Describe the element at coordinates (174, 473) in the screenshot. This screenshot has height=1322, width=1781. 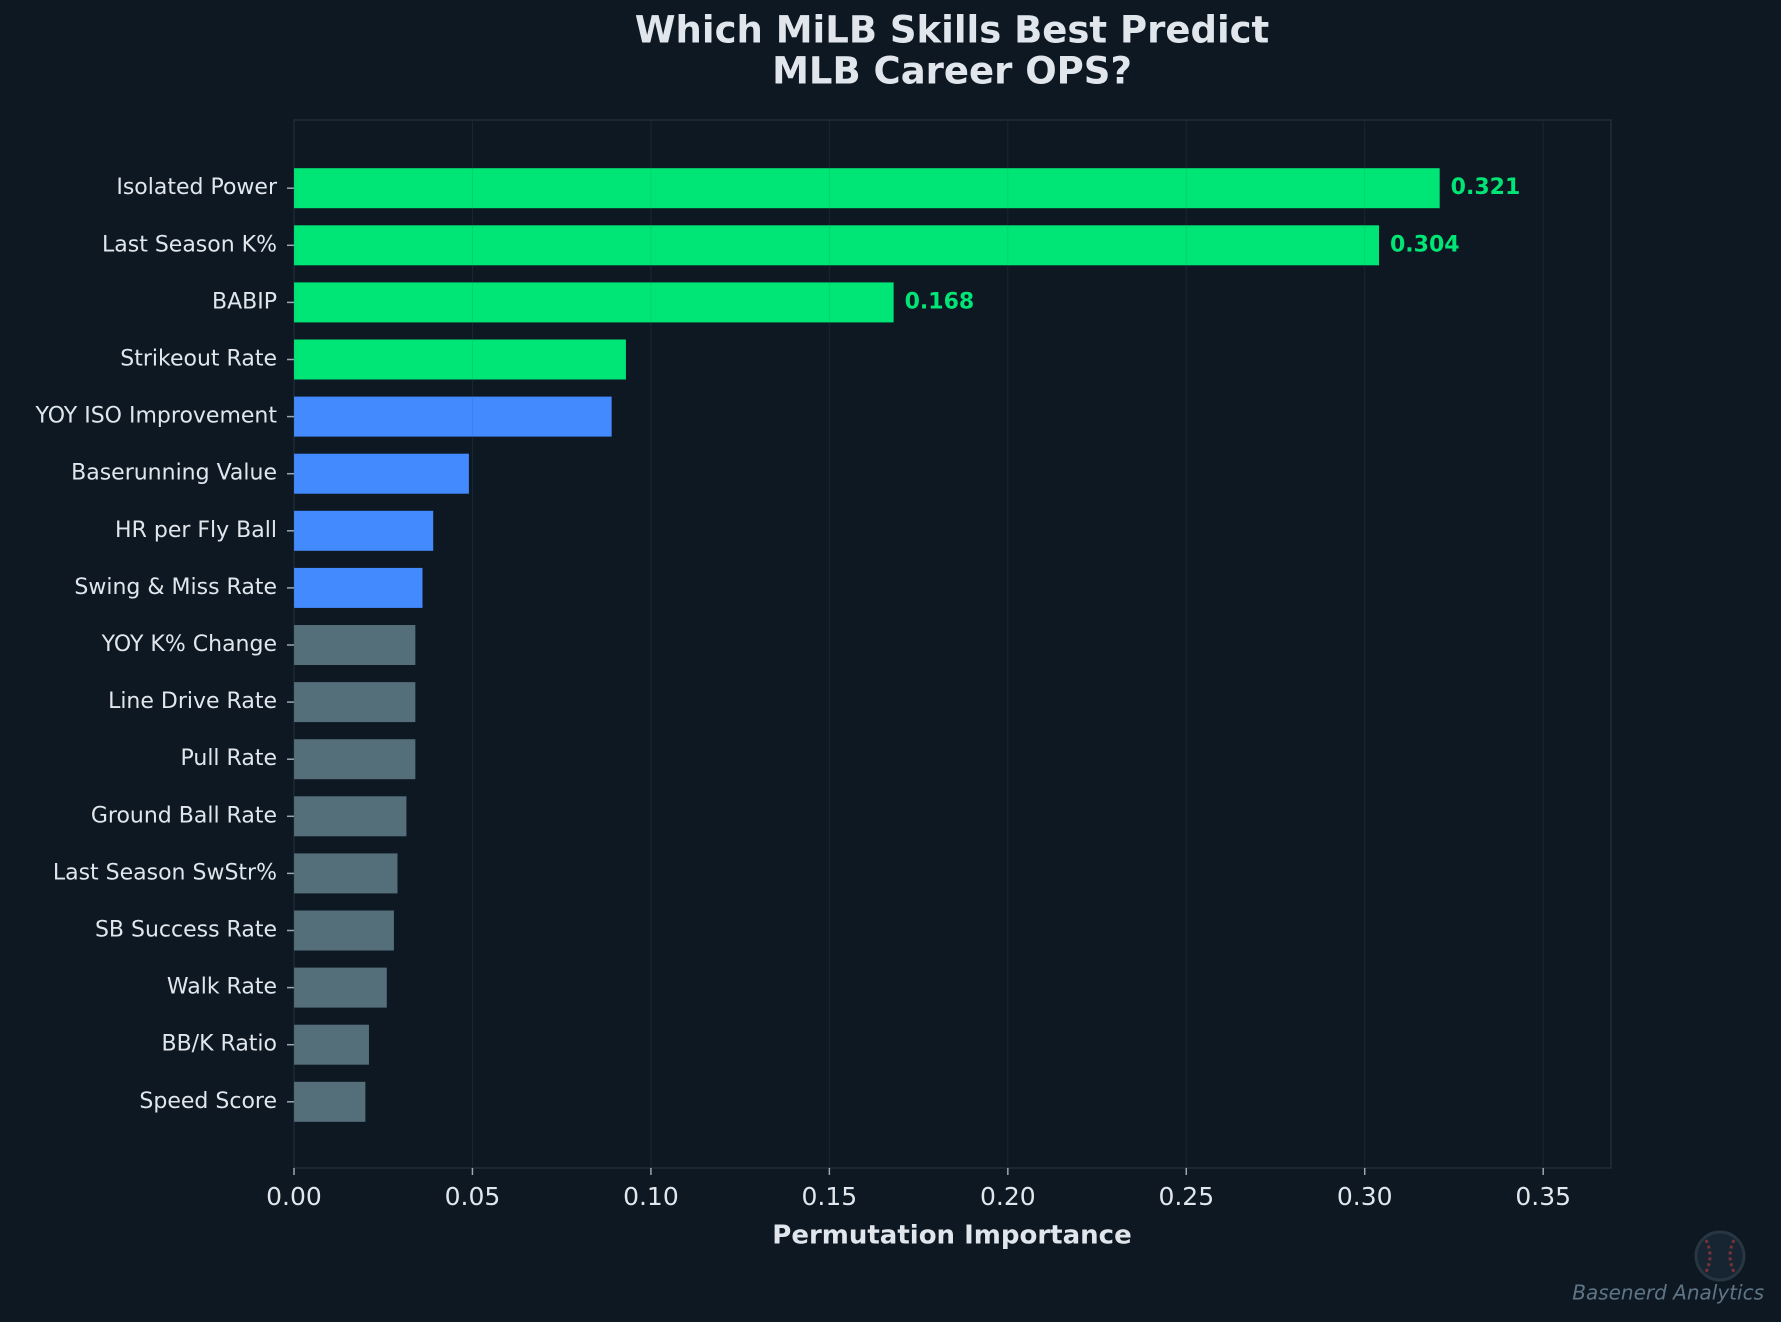
I see `y-tick-label: Baserunning Value` at that location.